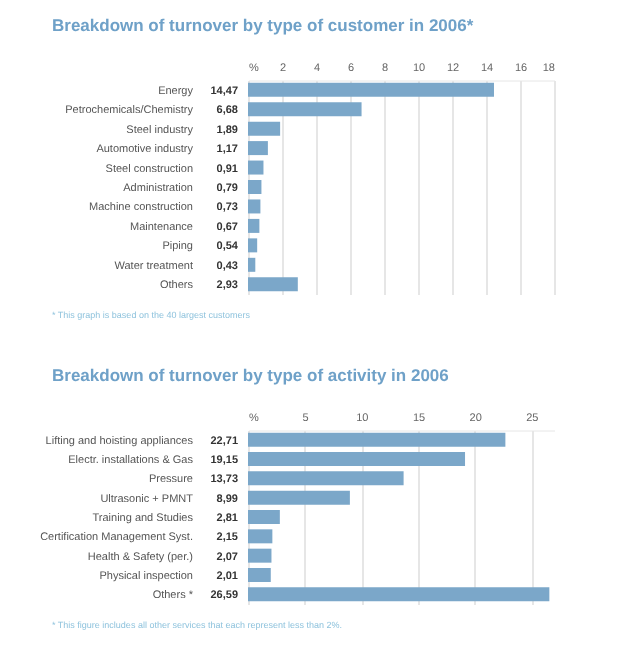  I want to click on chart-title: Breakdown of turnover by type of customer in 2006*, so click(263, 25).